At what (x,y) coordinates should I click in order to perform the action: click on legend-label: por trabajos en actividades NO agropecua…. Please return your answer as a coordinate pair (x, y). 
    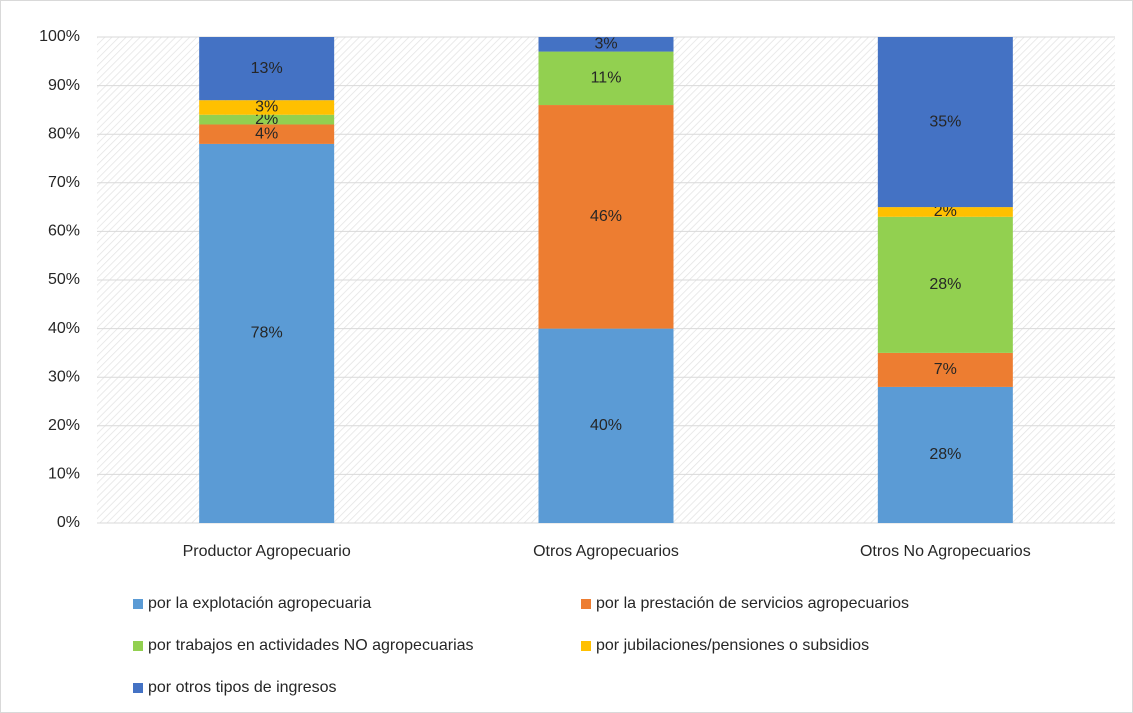
    Looking at the image, I should click on (311, 645).